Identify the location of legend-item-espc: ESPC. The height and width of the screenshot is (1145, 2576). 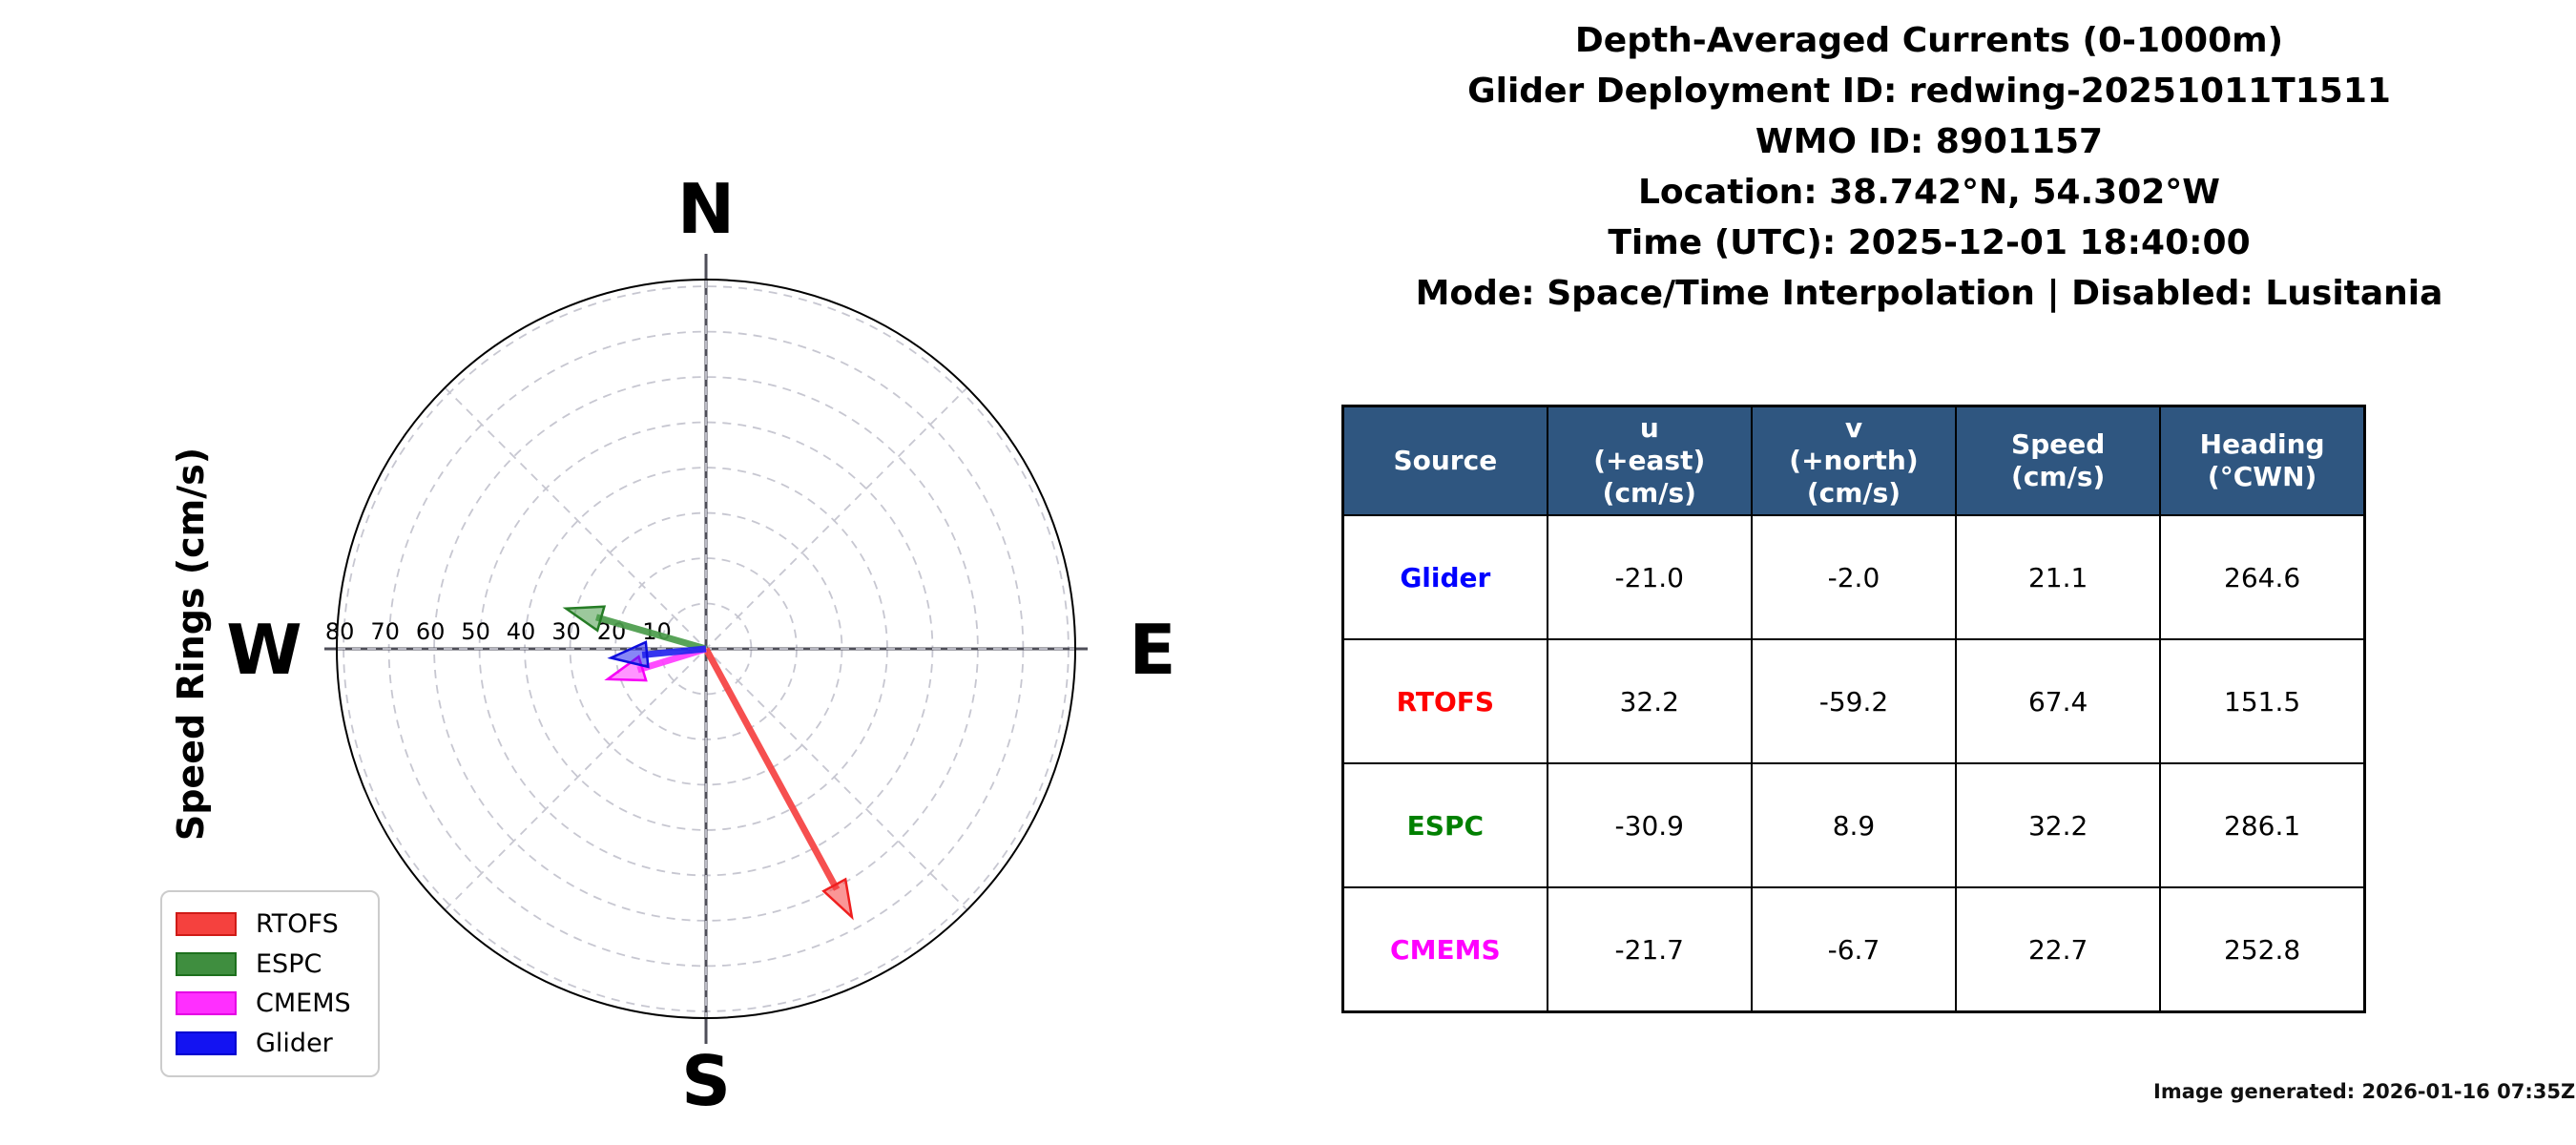
(273, 964).